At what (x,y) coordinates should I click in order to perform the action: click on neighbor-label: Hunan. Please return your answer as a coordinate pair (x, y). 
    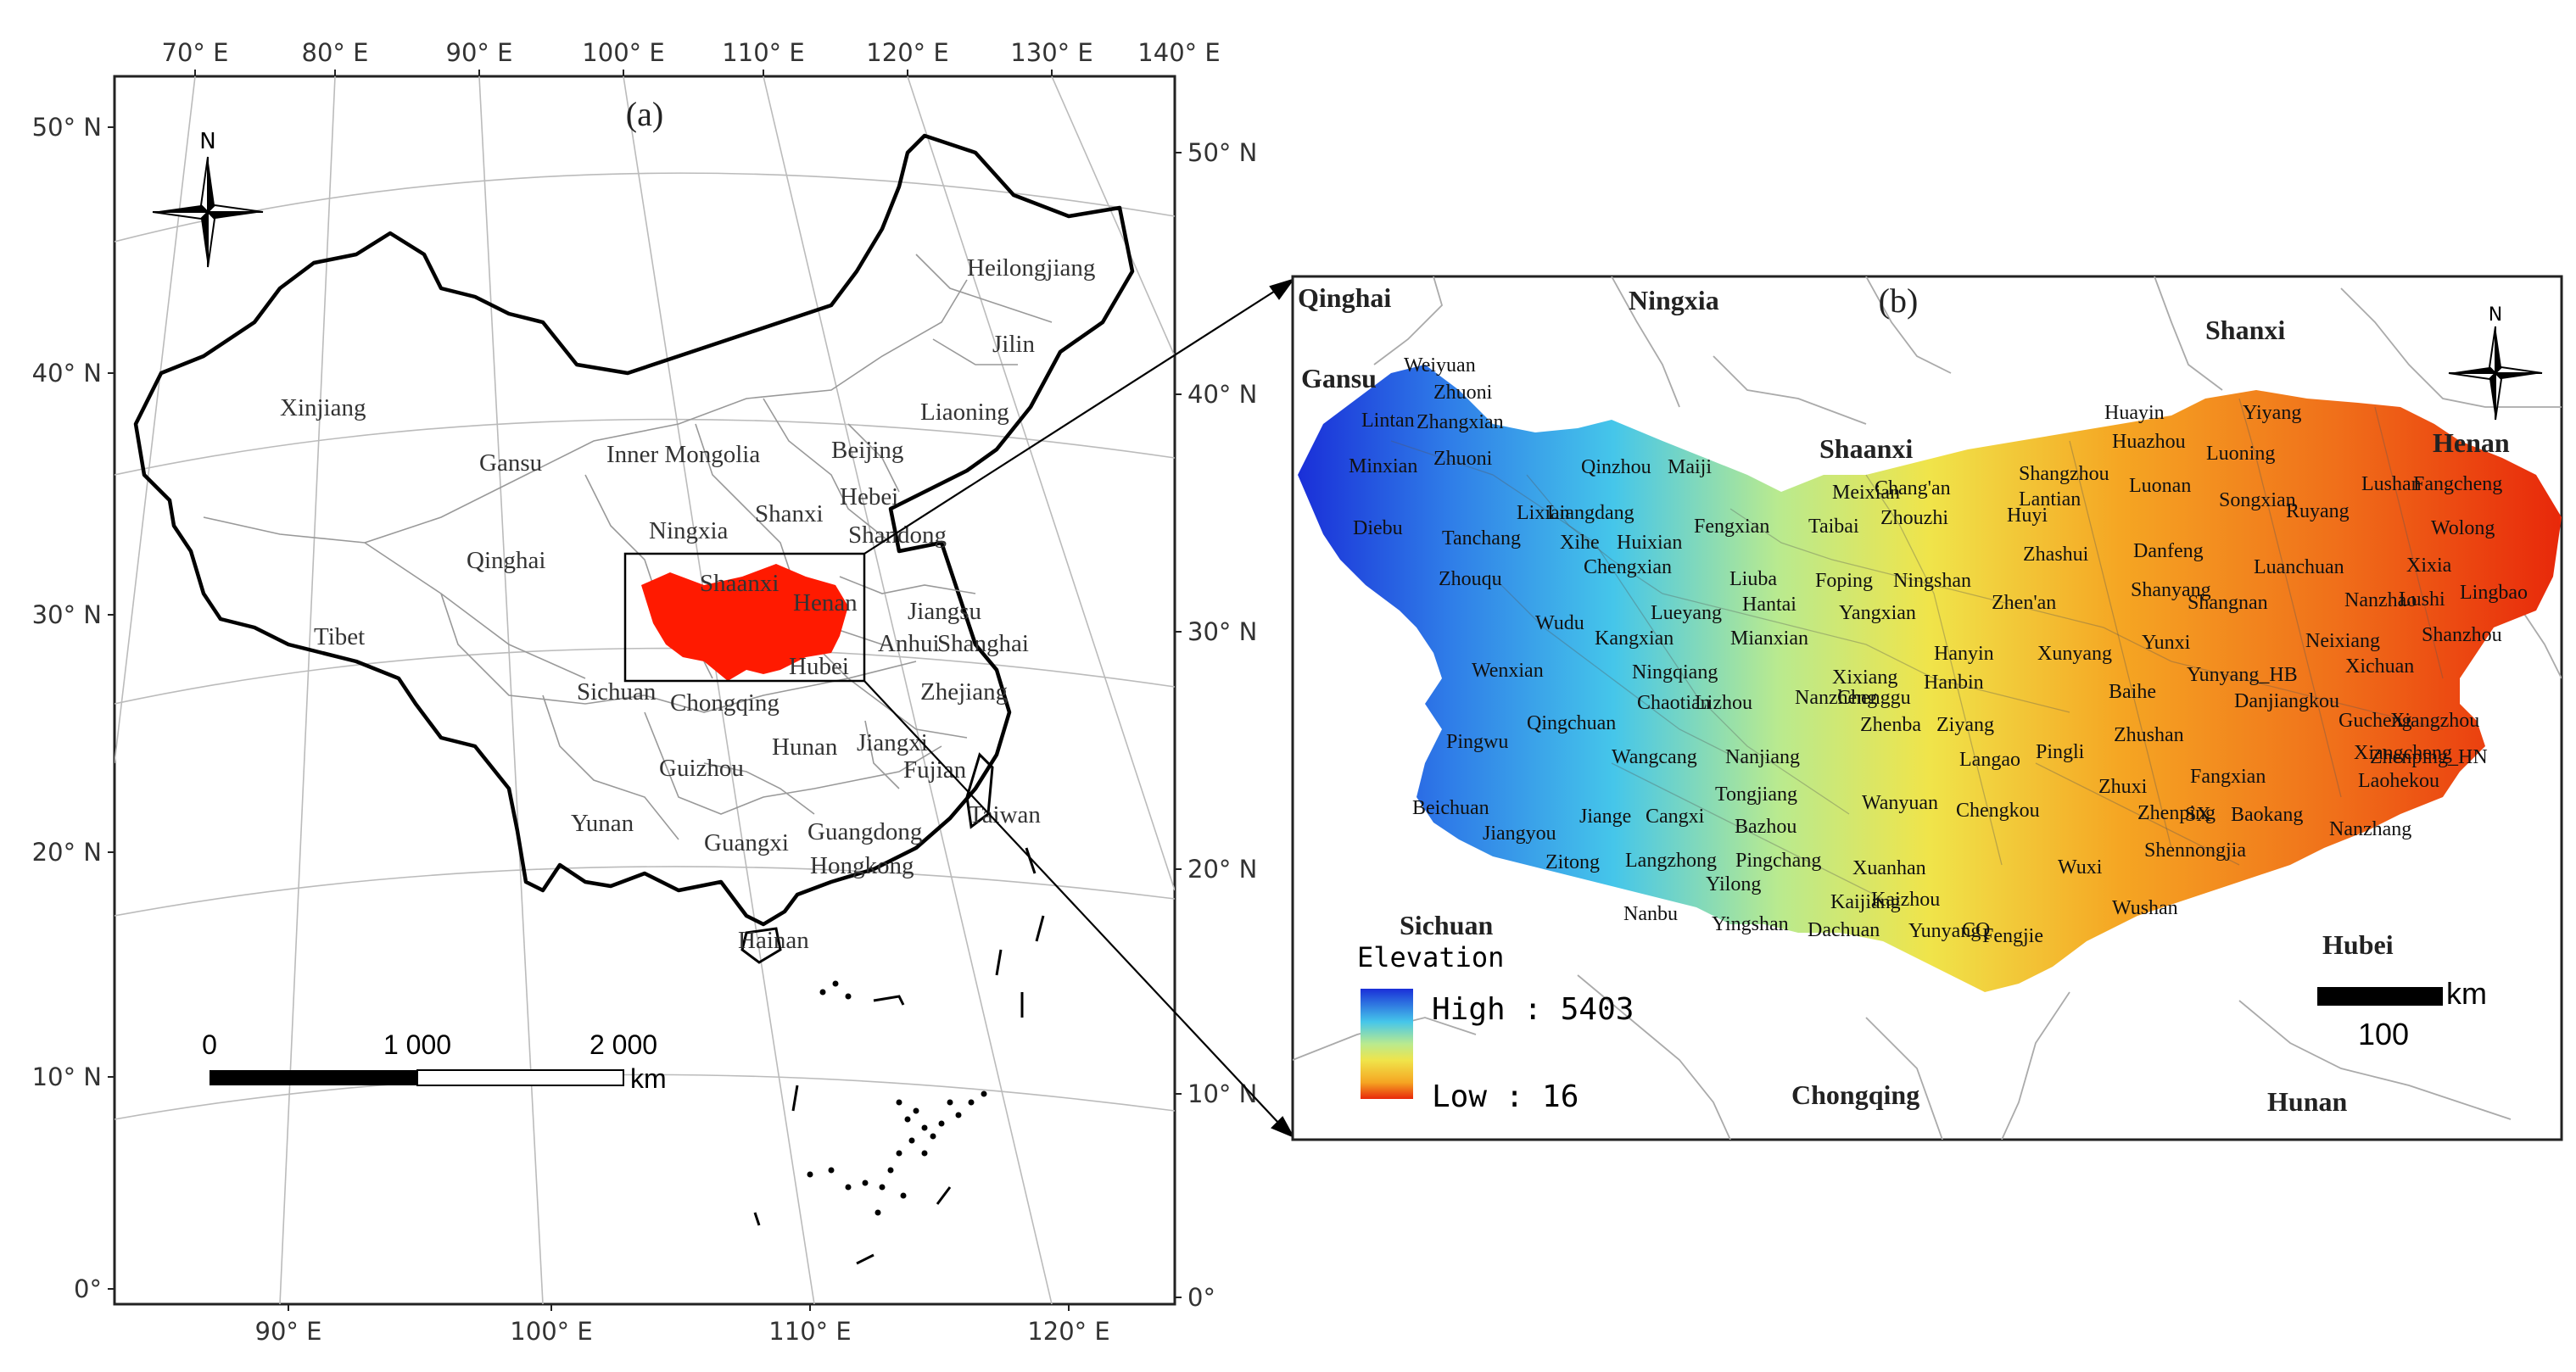
    Looking at the image, I should click on (2307, 1101).